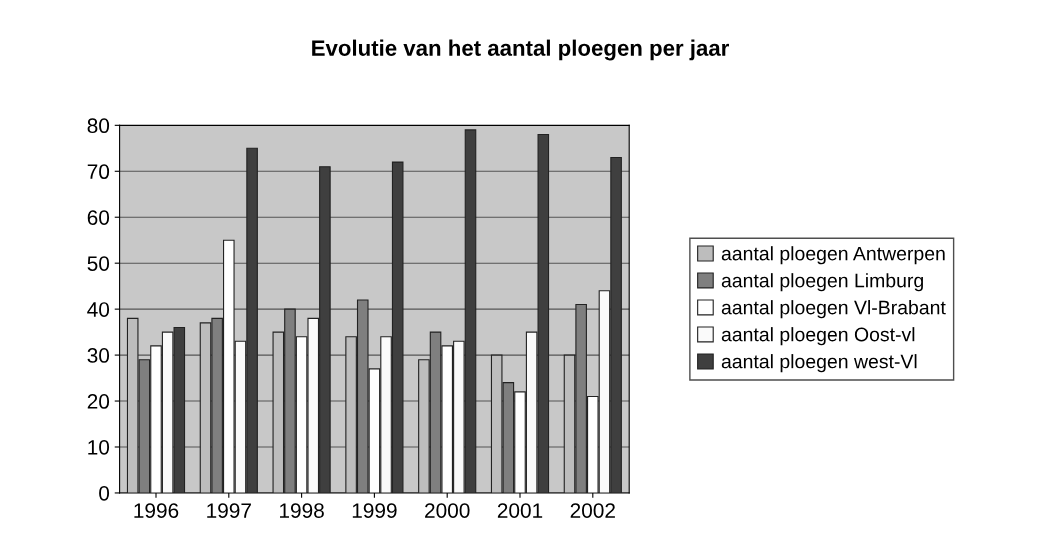  Describe the element at coordinates (520, 50) in the screenshot. I see `chart-title: Evolutie van het aantal ploegen per jaar` at that location.